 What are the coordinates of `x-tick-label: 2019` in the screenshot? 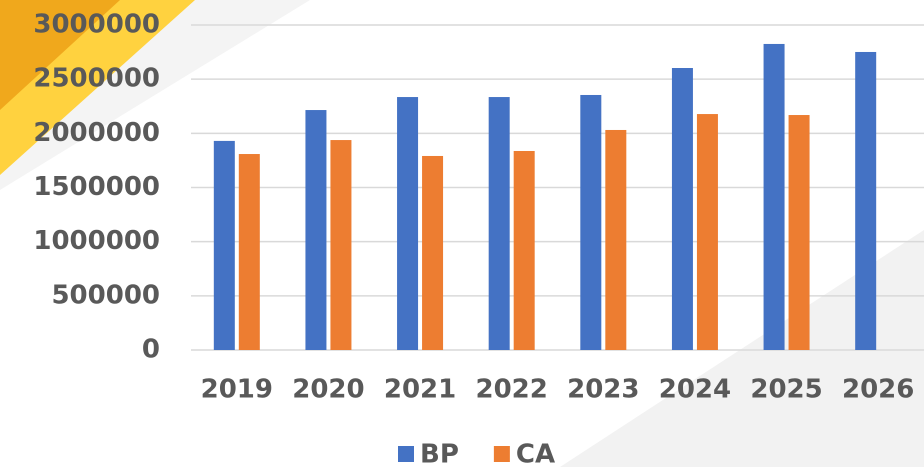 It's located at (237, 390).